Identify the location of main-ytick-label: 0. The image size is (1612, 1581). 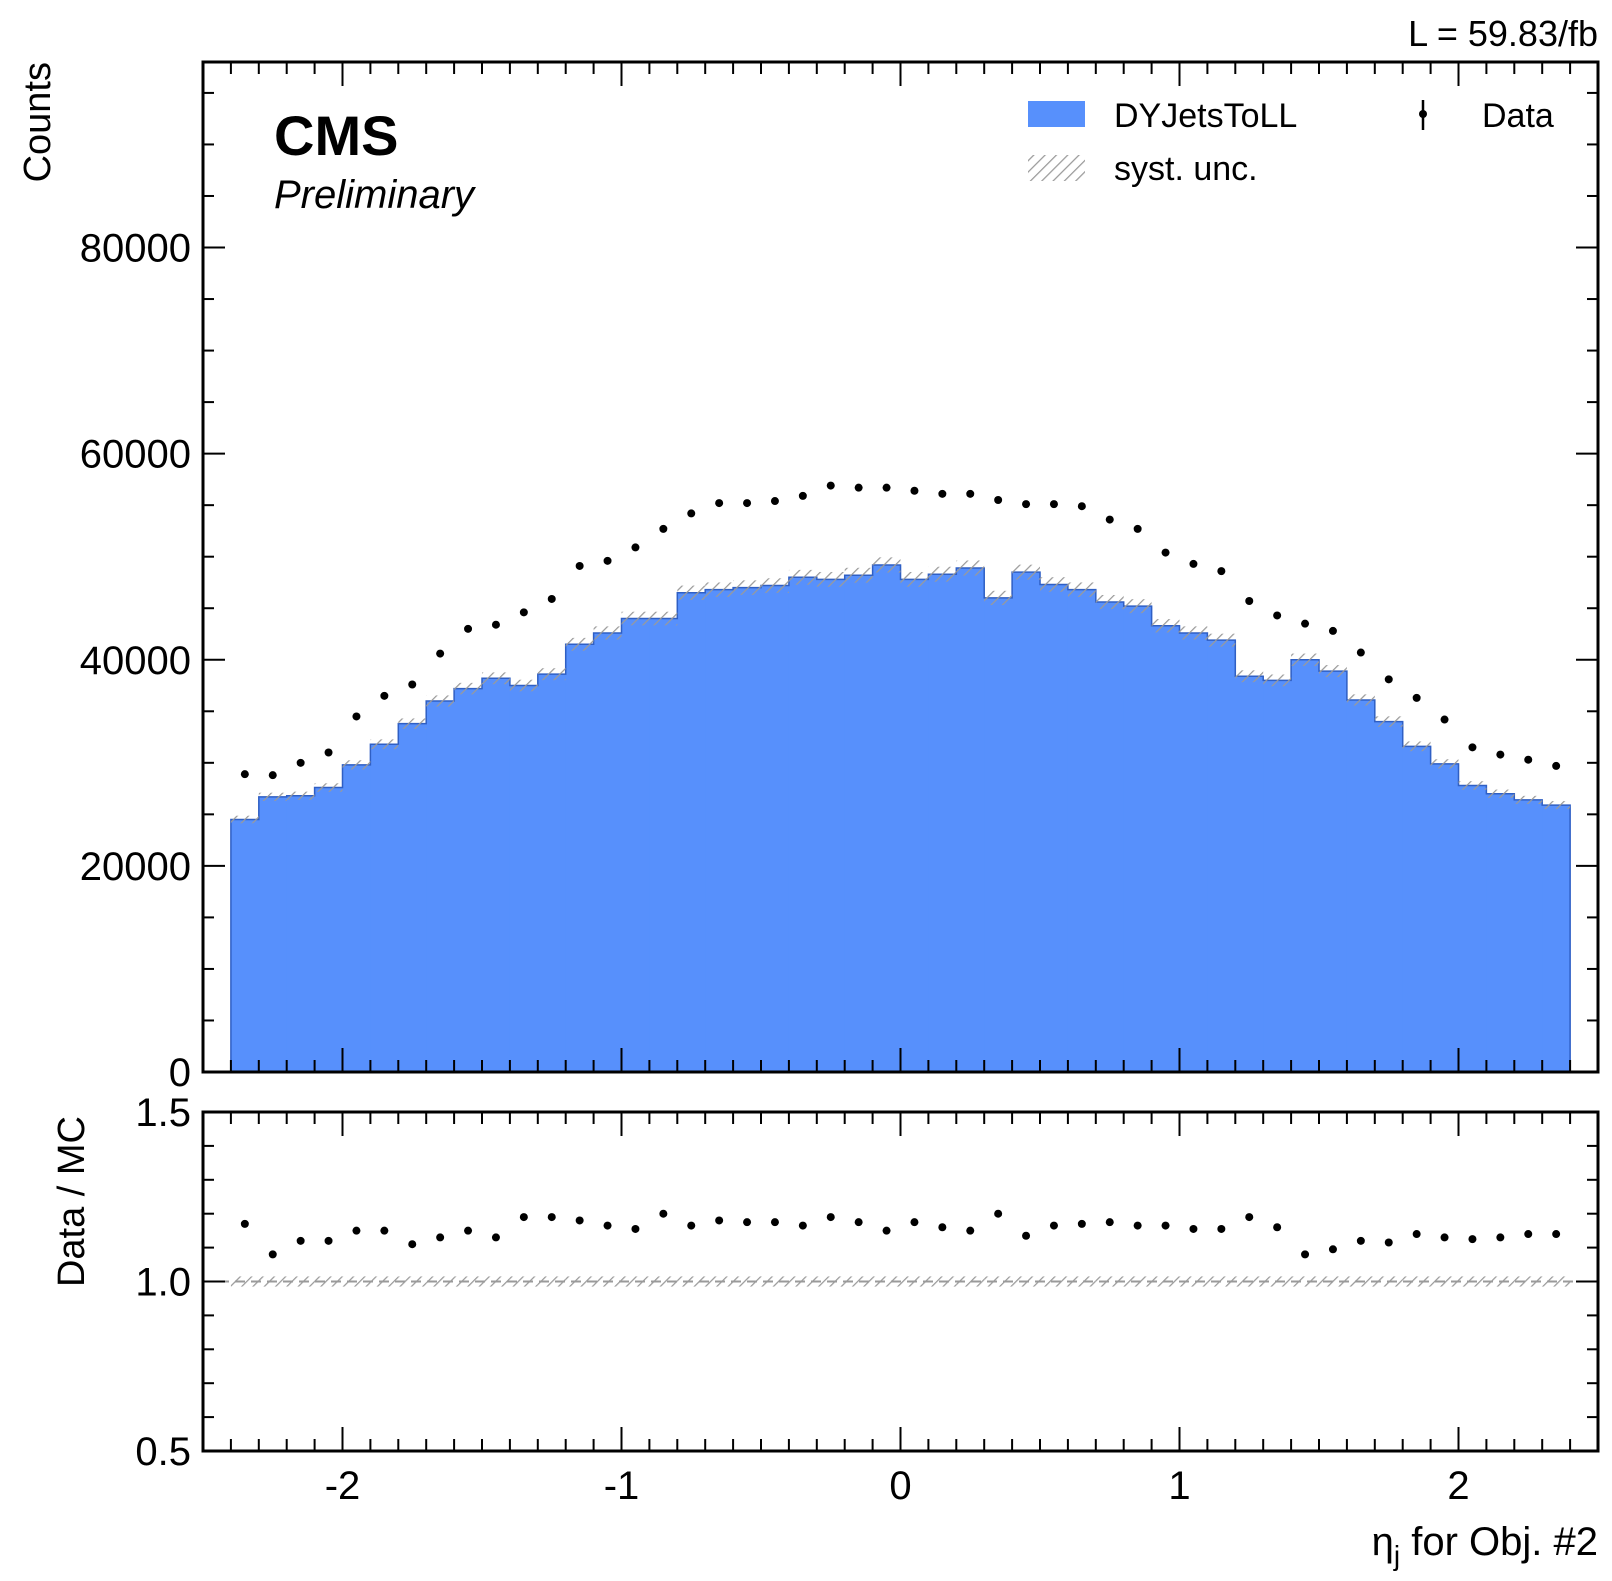
(180, 1073).